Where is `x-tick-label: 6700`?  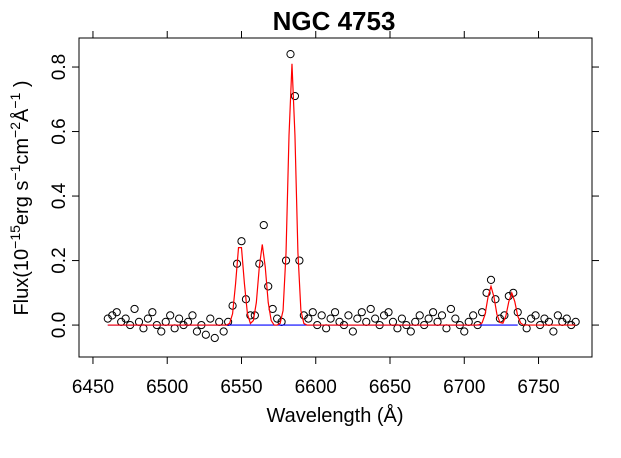
x-tick-label: 6700 is located at coordinates (464, 387).